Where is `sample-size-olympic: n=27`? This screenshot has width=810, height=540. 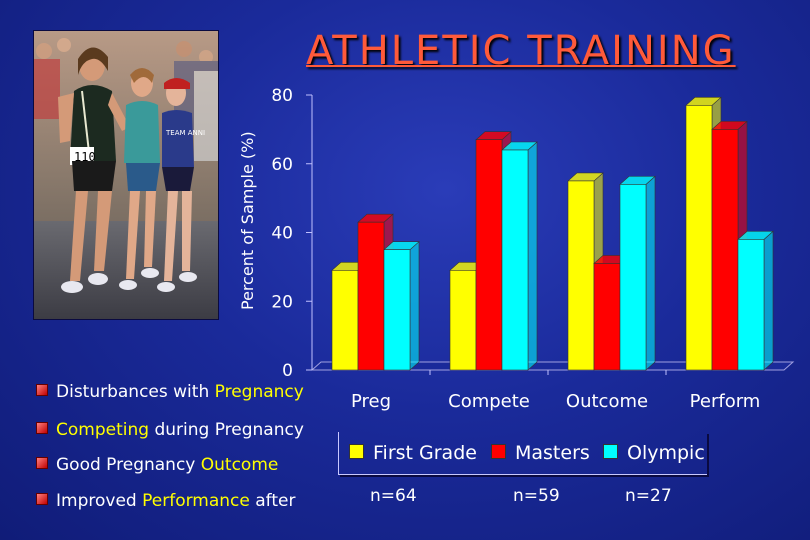 sample-size-olympic: n=27 is located at coordinates (648, 496).